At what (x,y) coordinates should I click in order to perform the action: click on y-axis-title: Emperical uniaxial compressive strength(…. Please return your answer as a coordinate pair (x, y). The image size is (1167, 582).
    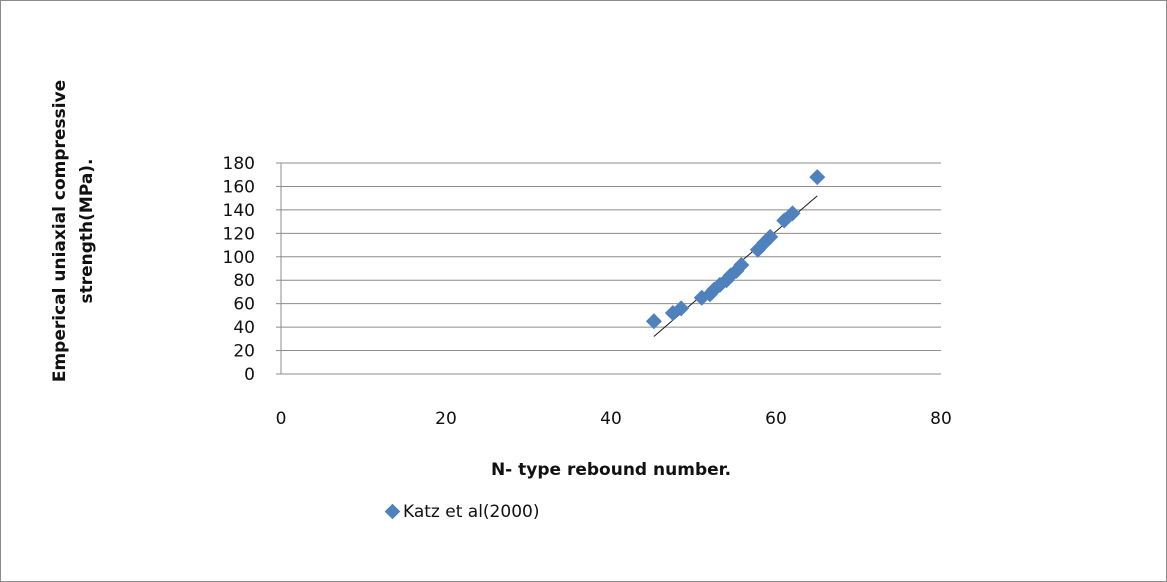
    Looking at the image, I should click on (73, 231).